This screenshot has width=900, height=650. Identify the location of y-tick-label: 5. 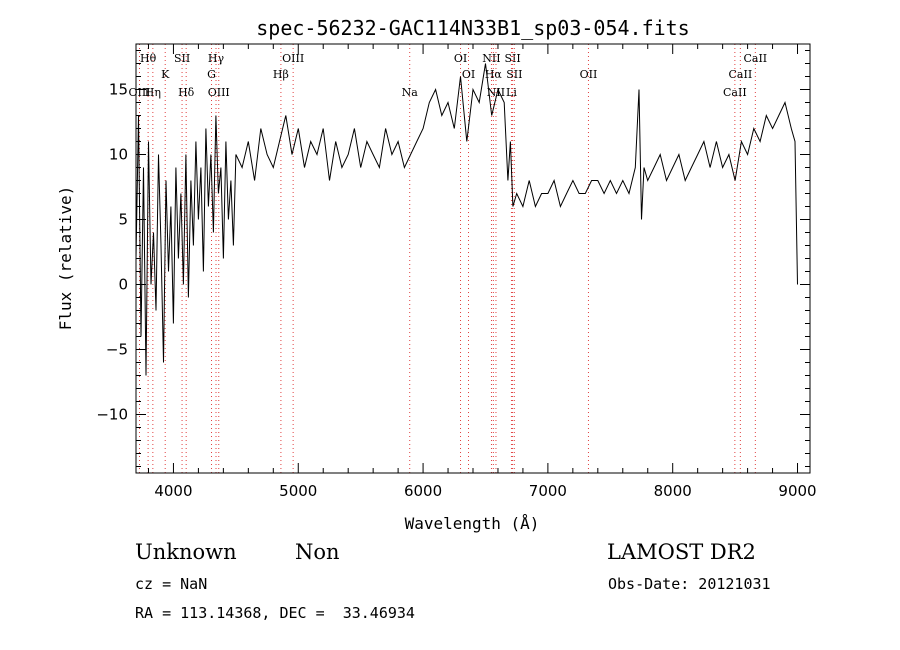
(123, 220).